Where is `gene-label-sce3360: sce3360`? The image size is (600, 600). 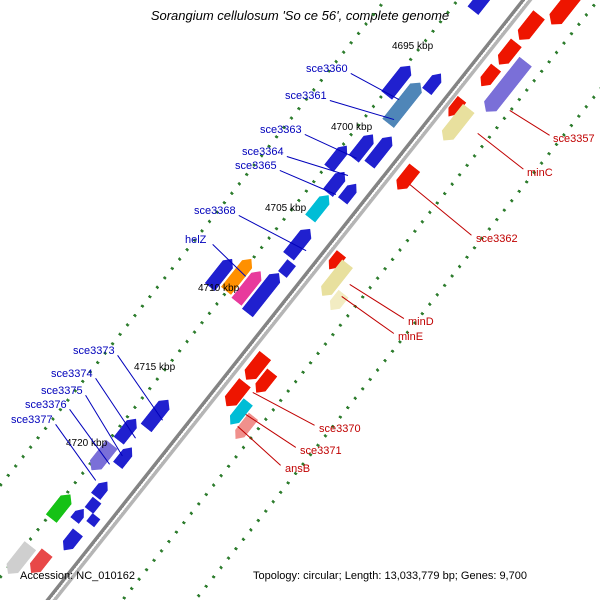 gene-label-sce3360: sce3360 is located at coordinates (327, 69).